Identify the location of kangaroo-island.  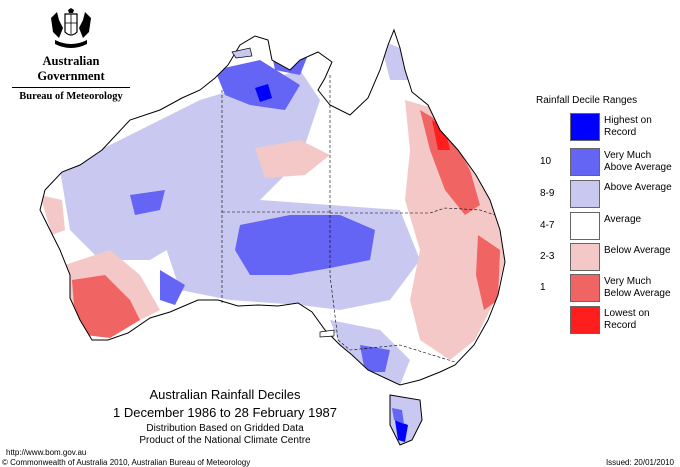
(327, 333).